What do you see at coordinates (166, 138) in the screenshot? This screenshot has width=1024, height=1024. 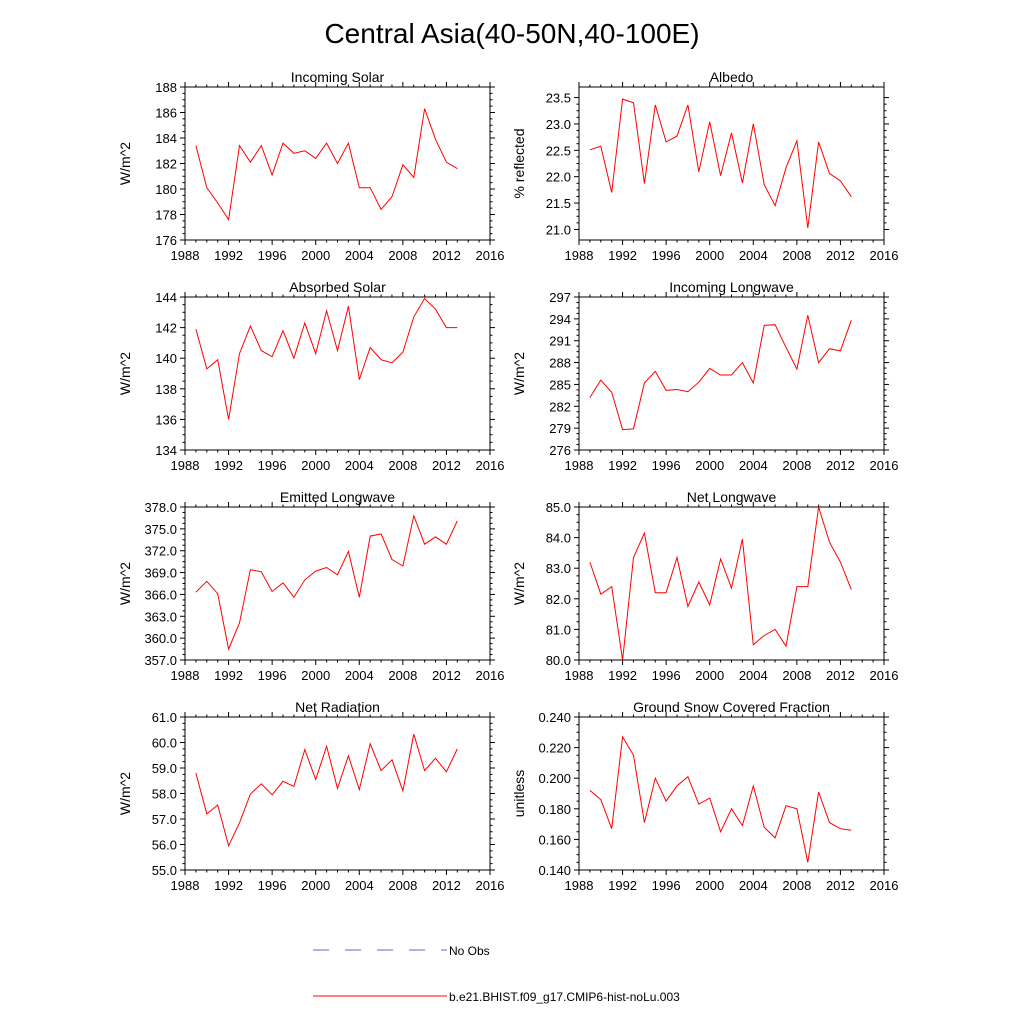 I see `y-tick-label: 184` at bounding box center [166, 138].